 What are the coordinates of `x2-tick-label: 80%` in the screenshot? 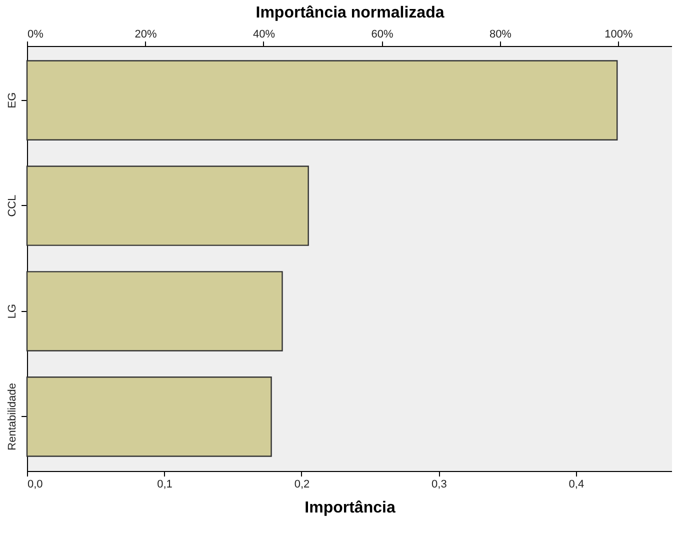 It's located at (500, 34).